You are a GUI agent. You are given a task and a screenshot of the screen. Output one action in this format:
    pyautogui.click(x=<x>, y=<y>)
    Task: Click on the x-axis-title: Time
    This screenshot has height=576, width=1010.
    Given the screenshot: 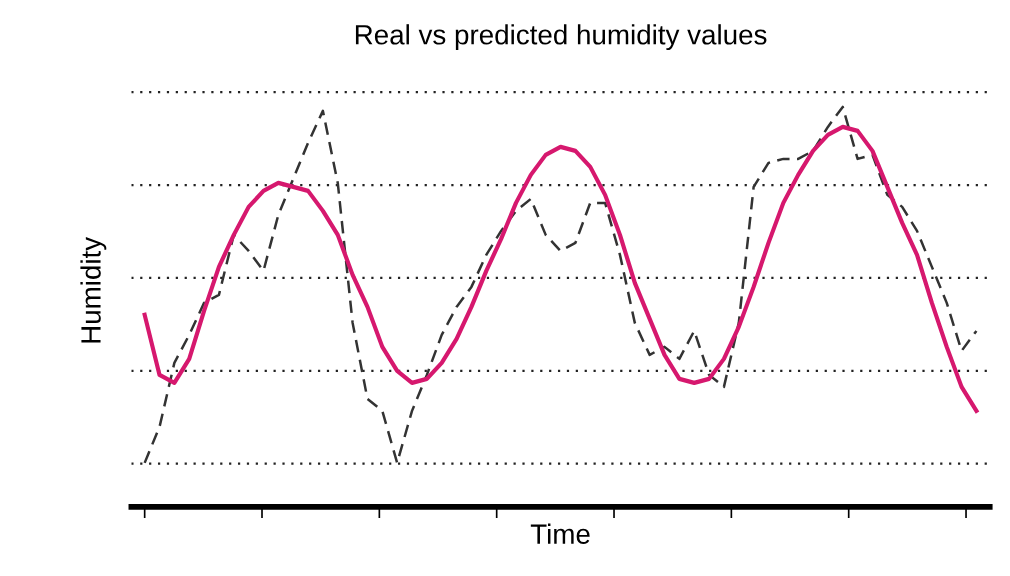 What is the action you would take?
    pyautogui.click(x=560, y=533)
    